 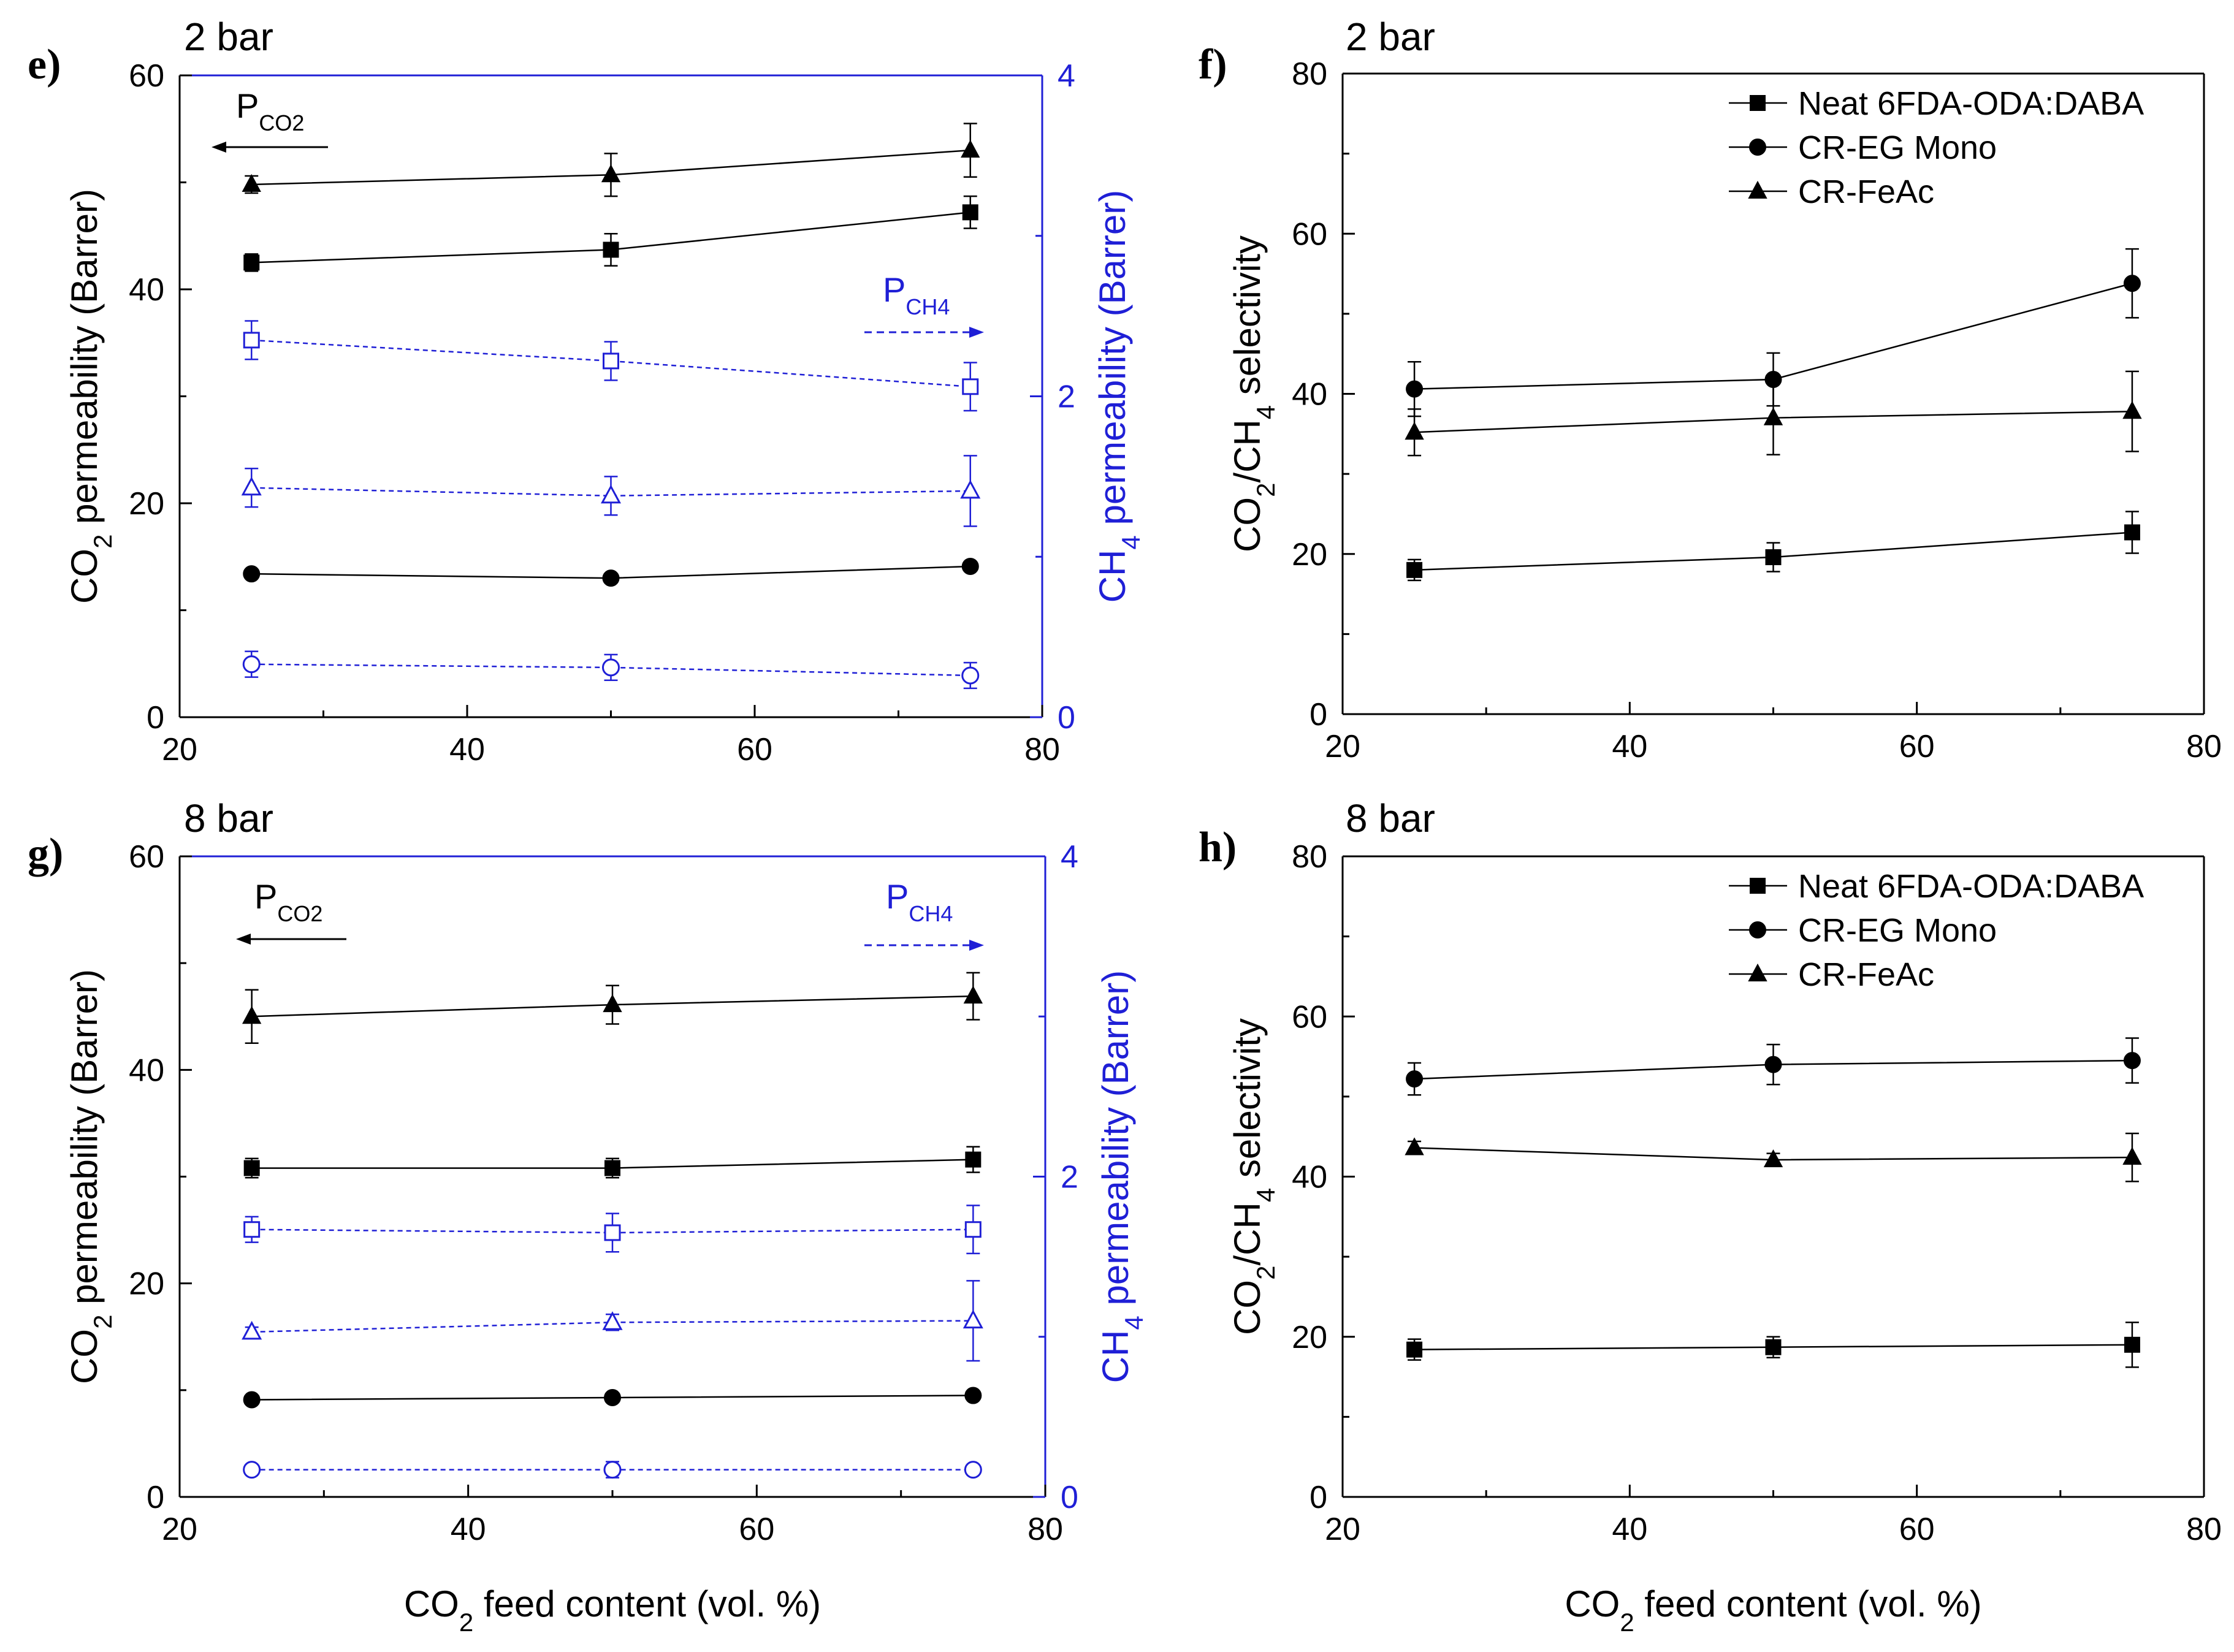 I want to click on y-tick-label: 80, so click(x=1309, y=74).